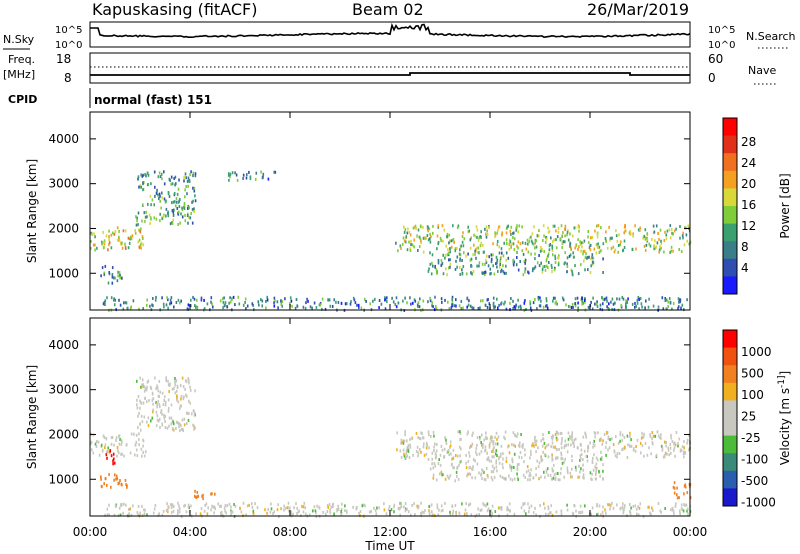  I want to click on cpid-panel: CPID normal (fast) 151, so click(110, 98).